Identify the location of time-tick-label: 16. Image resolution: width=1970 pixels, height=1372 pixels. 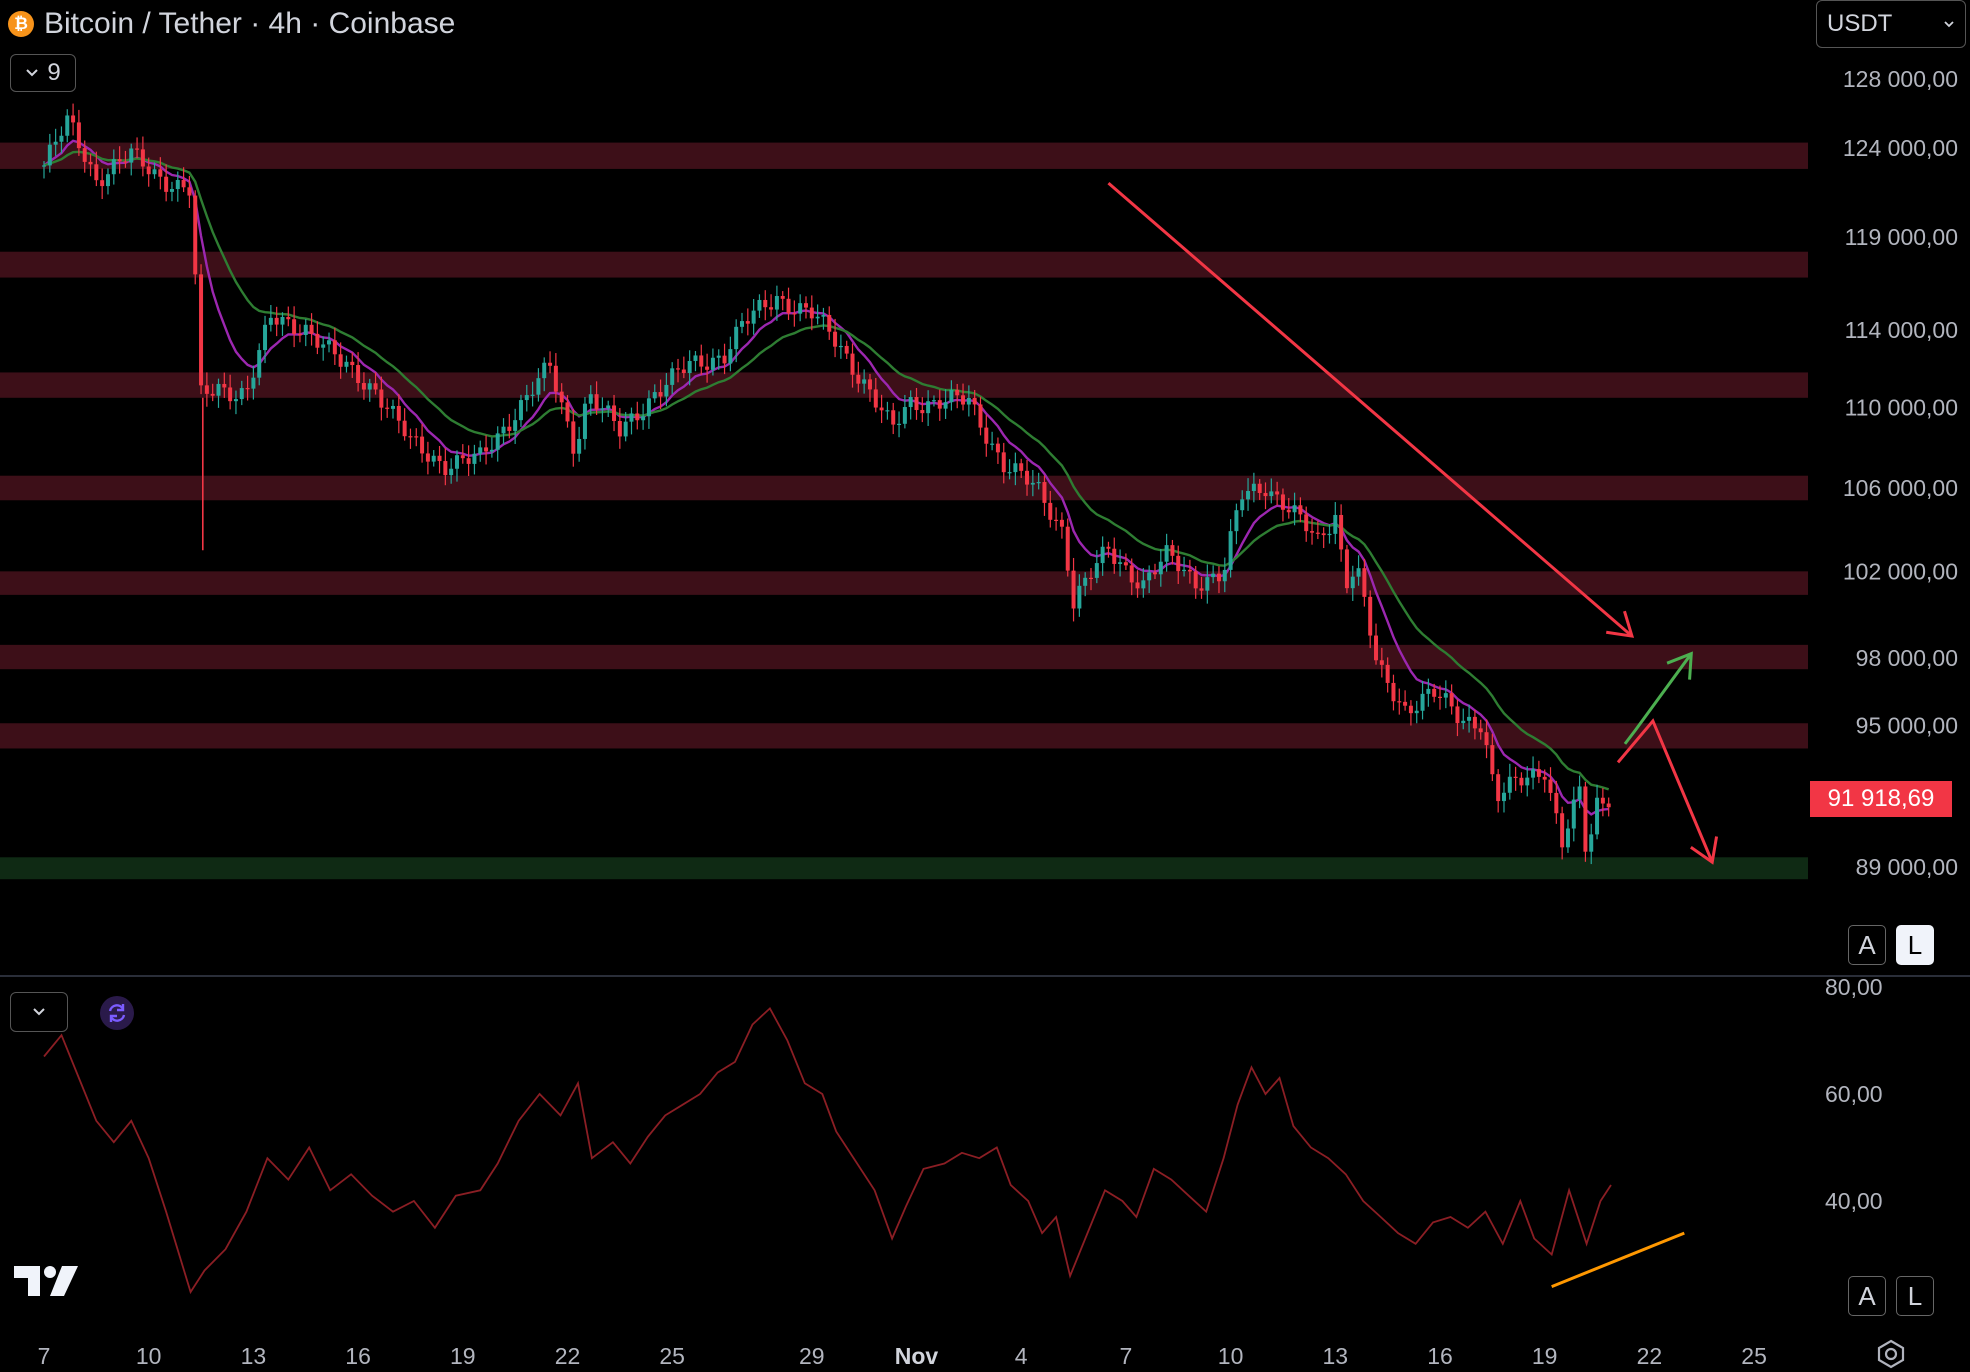
(1440, 1356).